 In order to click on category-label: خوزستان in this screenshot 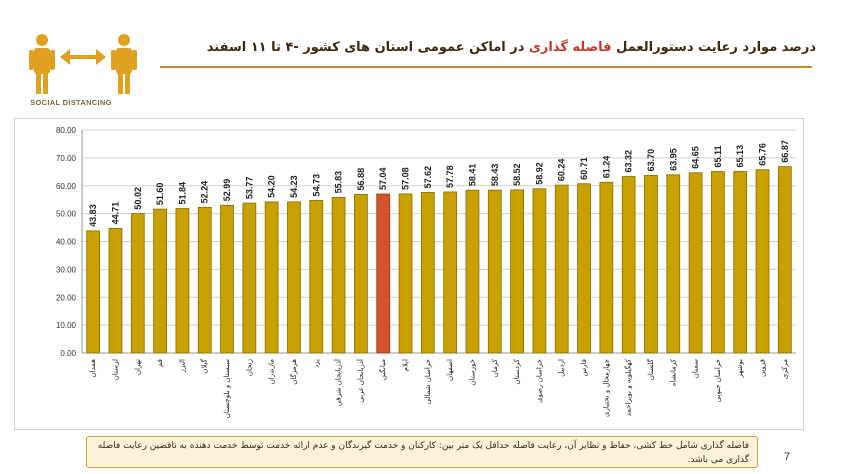, I will do `click(472, 372)`.